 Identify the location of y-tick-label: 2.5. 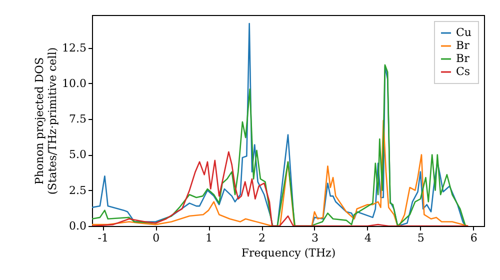
(77, 190).